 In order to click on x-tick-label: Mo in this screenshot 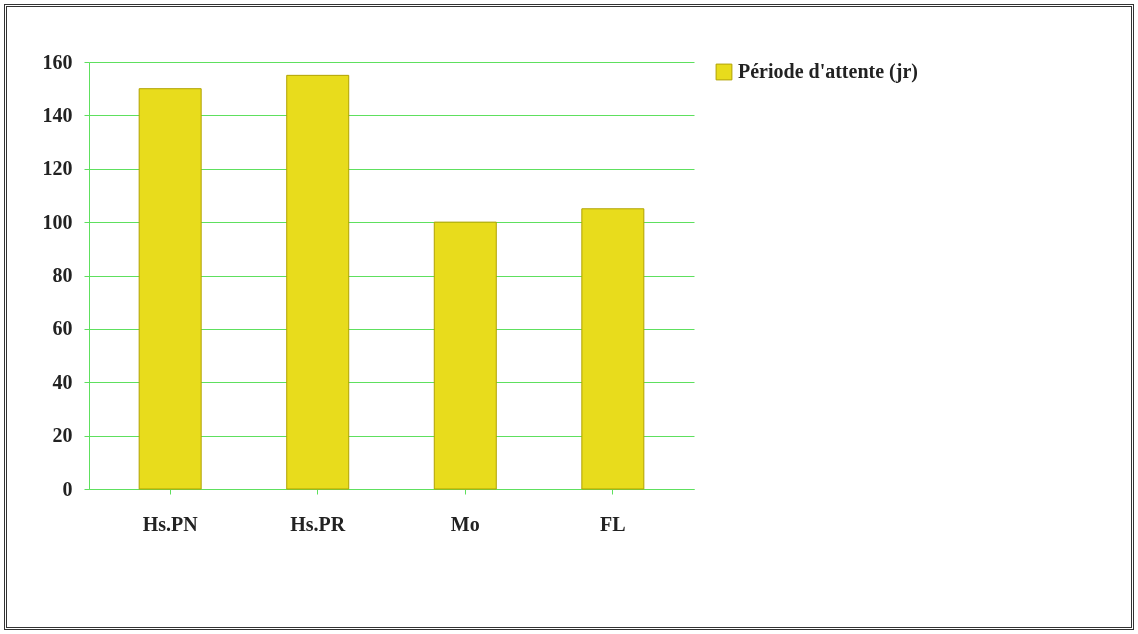, I will do `click(465, 523)`.